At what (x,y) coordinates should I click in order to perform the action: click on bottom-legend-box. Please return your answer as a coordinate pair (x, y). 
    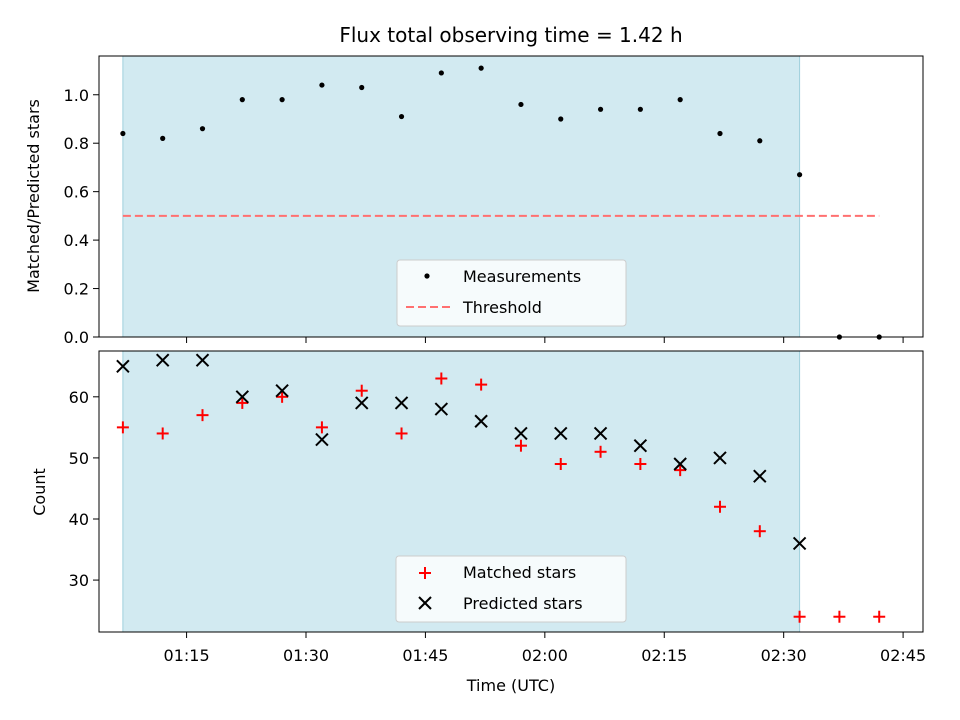
    Looking at the image, I should click on (511, 589).